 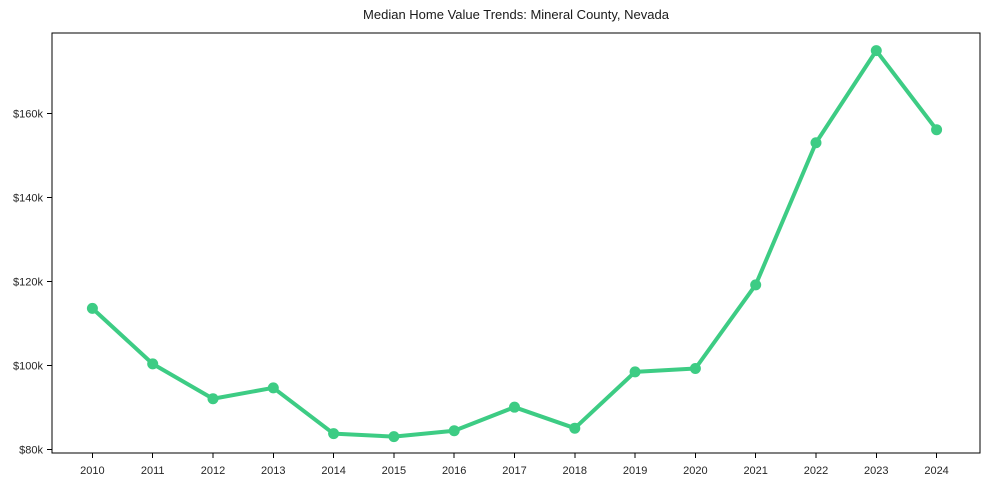 What do you see at coordinates (755, 471) in the screenshot?
I see `x-axis-tick-label: 2021` at bounding box center [755, 471].